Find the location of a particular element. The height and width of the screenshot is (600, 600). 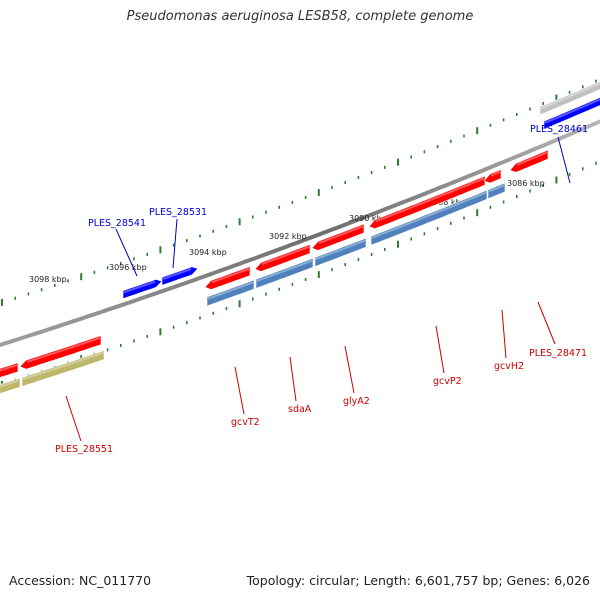

cds-gcvp2-highlight is located at coordinates (430, 200).